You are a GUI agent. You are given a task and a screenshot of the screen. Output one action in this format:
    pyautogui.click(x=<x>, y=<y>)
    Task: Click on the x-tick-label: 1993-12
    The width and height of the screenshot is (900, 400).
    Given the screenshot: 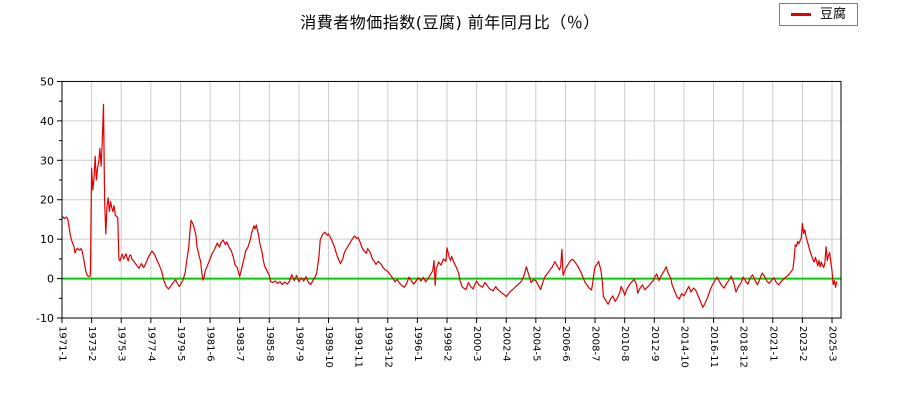 What is the action you would take?
    pyautogui.click(x=387, y=347)
    